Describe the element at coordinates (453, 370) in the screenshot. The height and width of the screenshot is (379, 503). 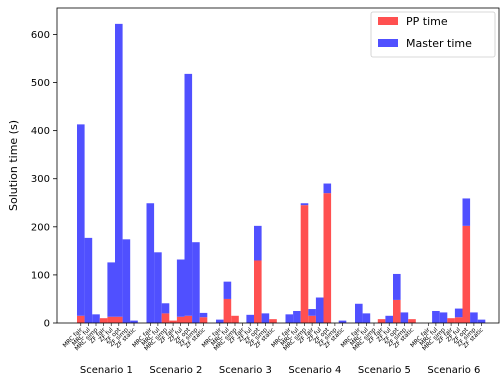
I see `x-group-label: Scenario 6` at that location.